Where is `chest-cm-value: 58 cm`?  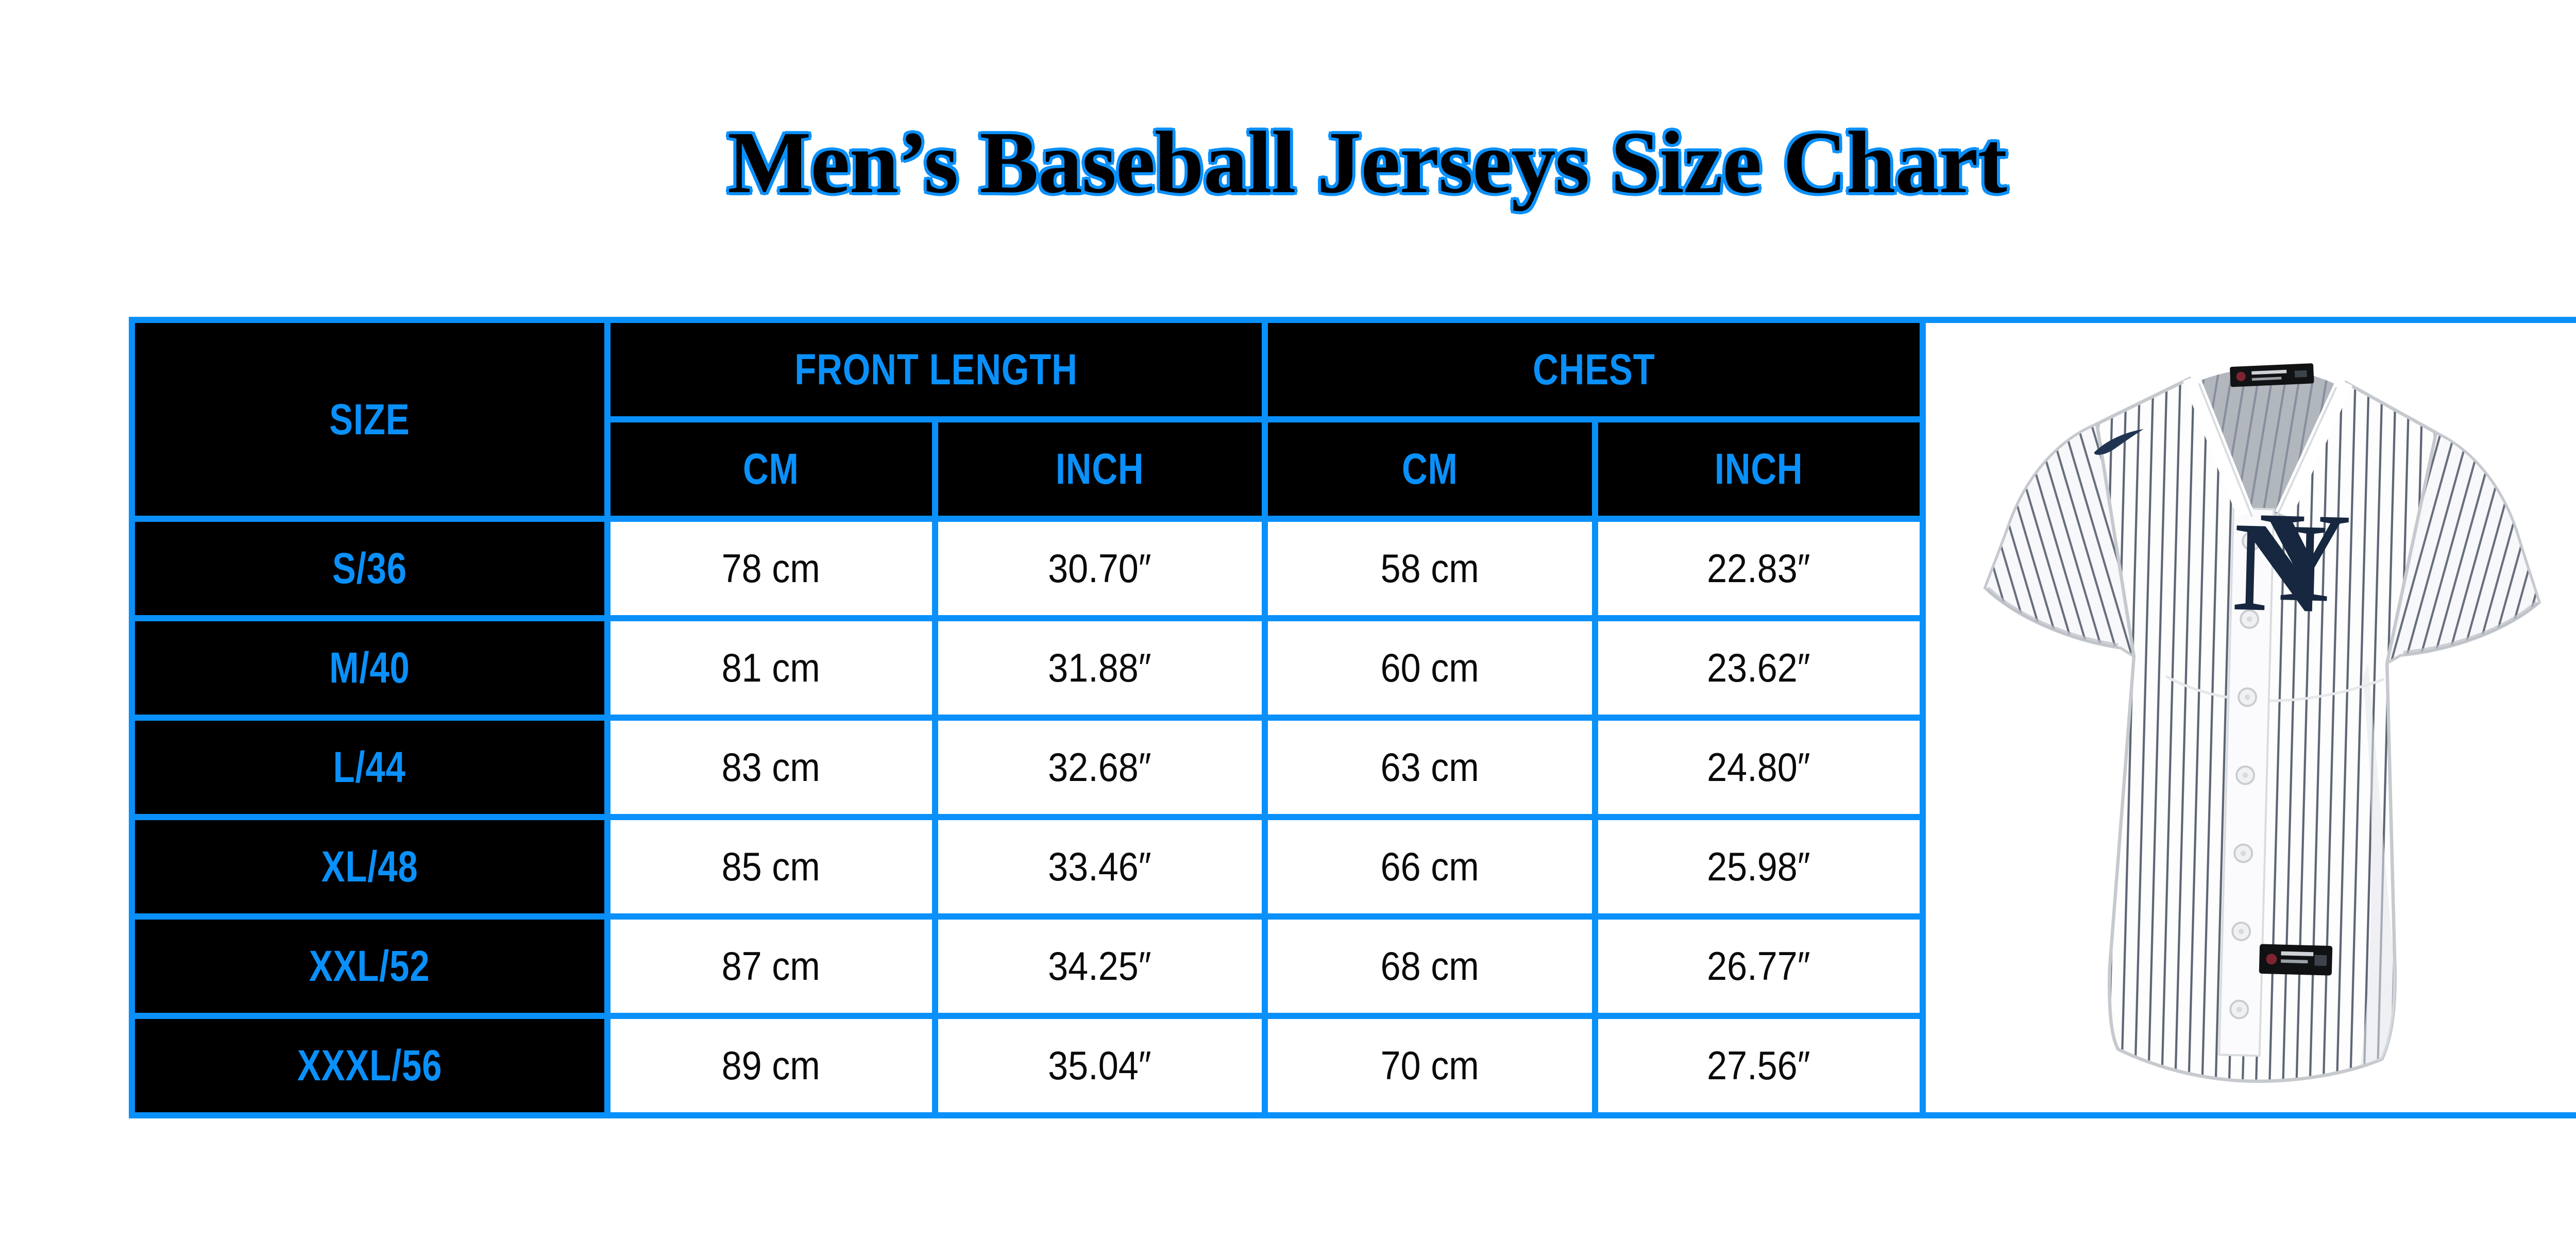
chest-cm-value: 58 cm is located at coordinates (1430, 568).